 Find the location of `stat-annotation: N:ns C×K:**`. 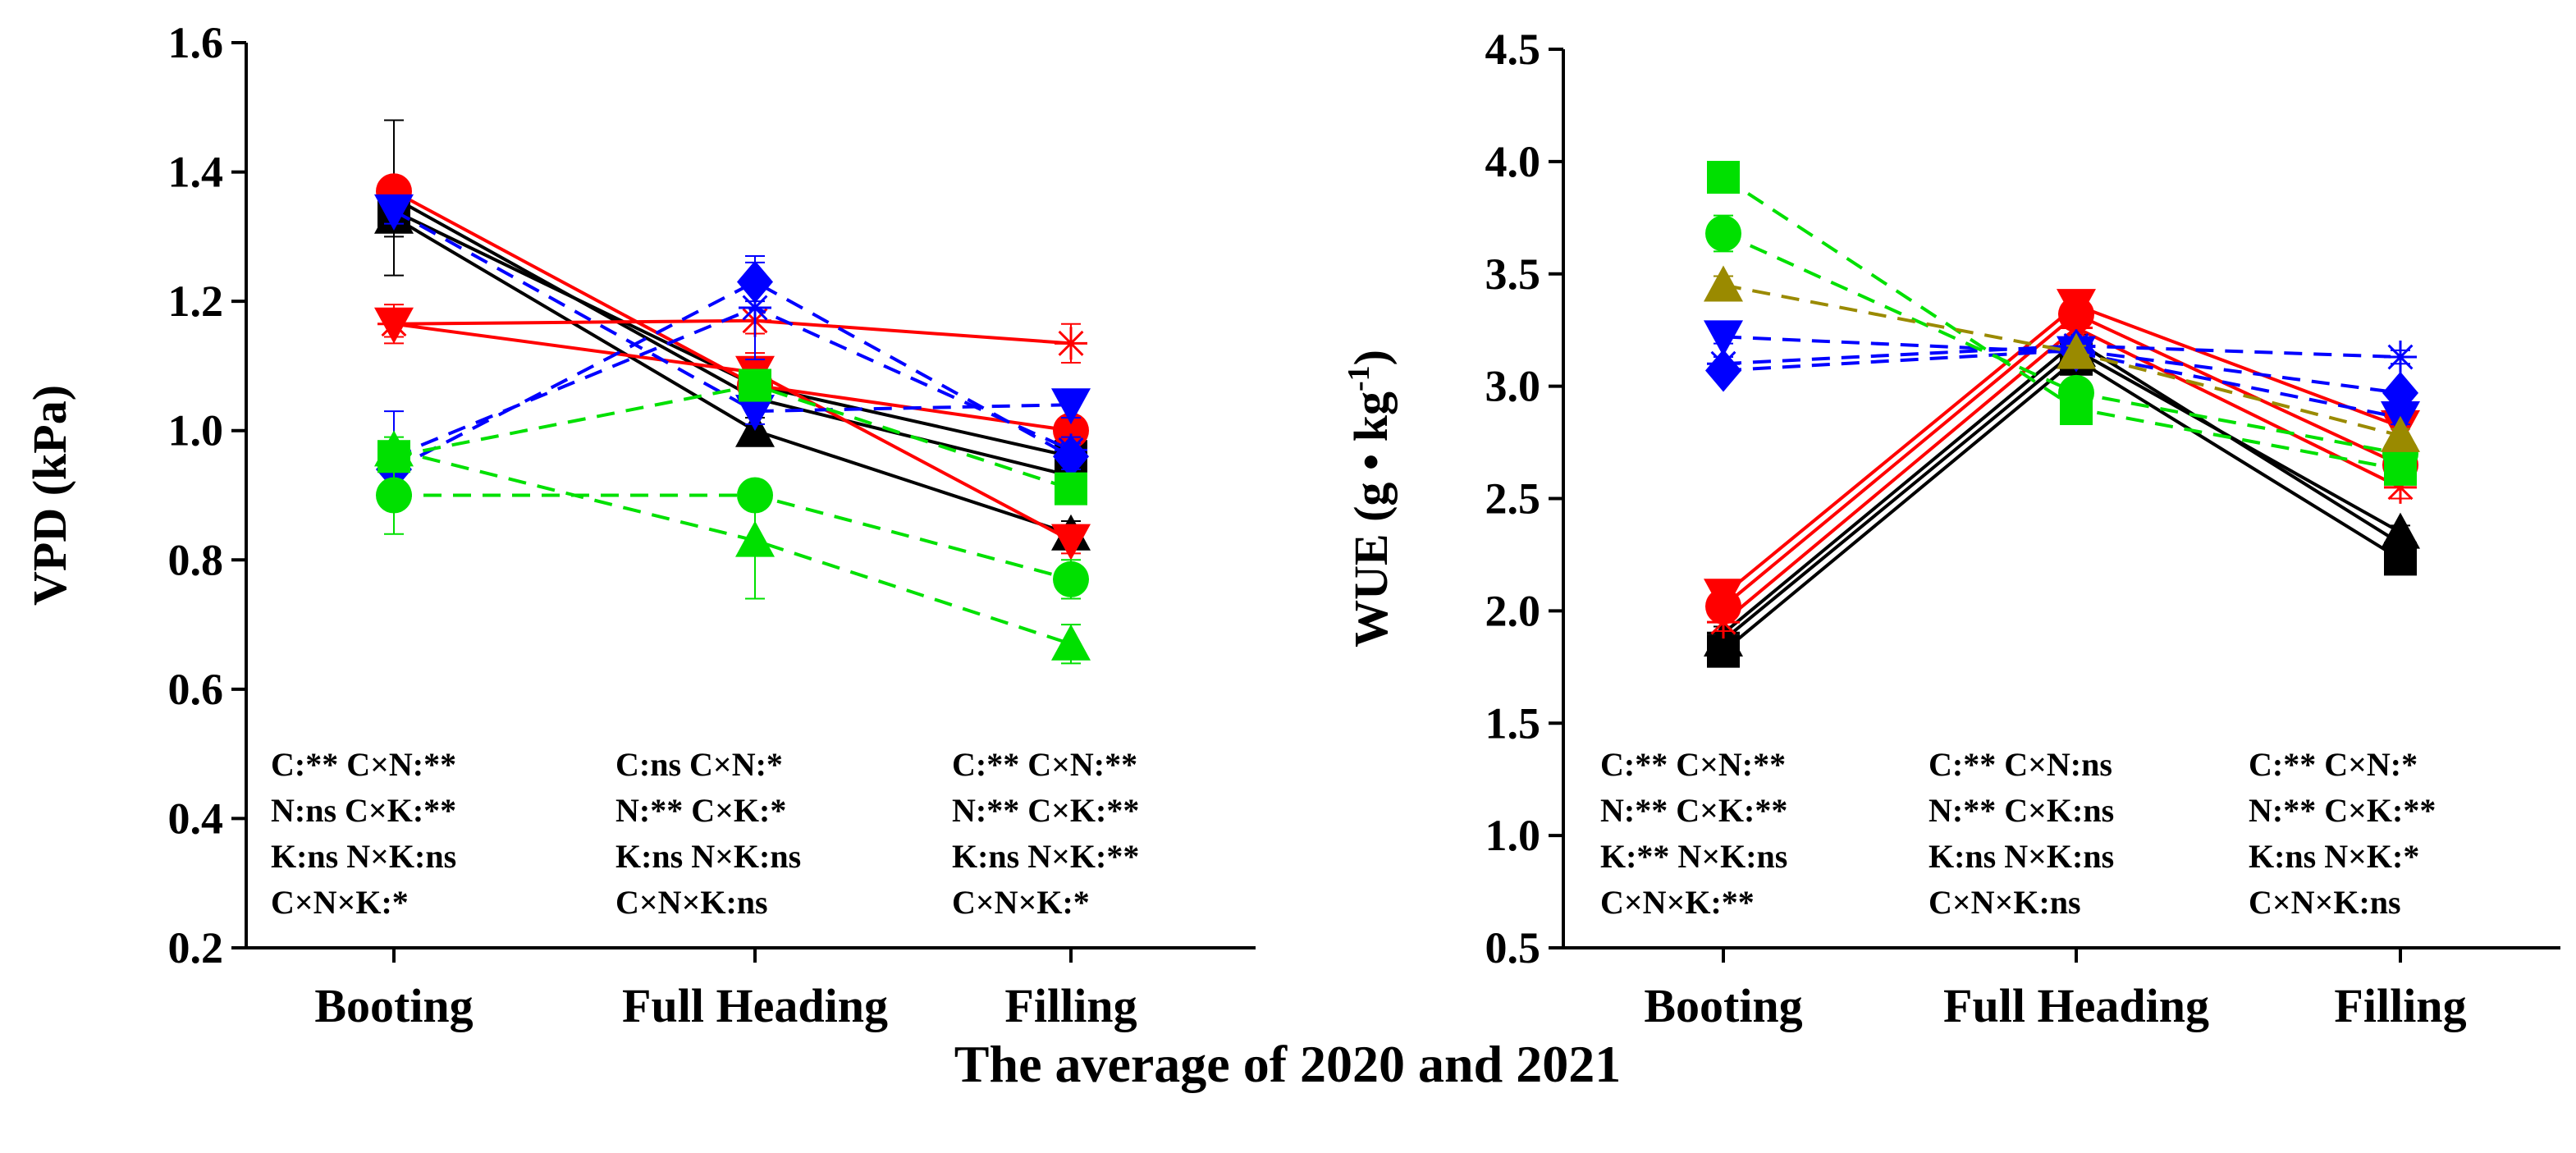

stat-annotation: N:ns C×K:** is located at coordinates (363, 811).